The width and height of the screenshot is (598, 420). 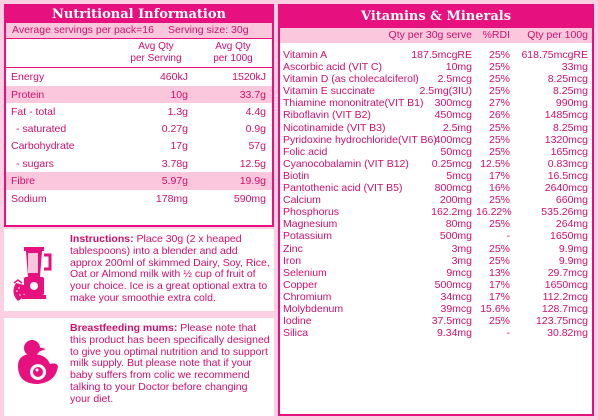 I want to click on qty-per-100g: 12.5g, so click(x=252, y=163).